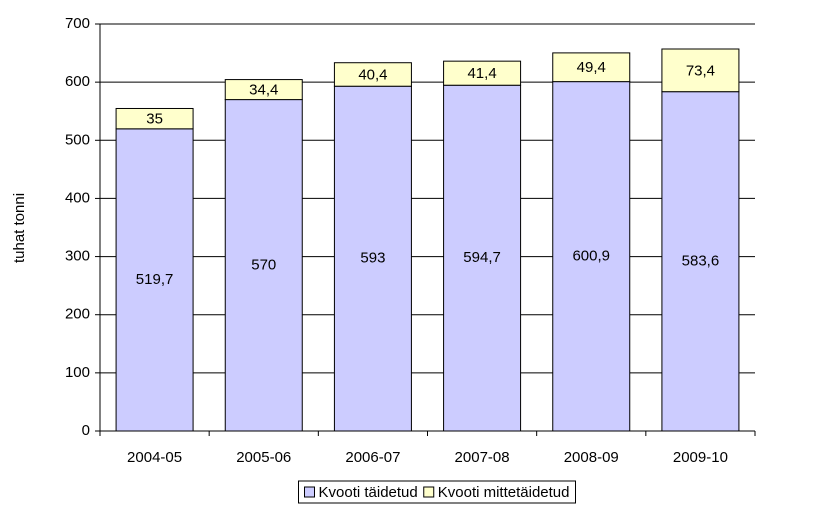 The width and height of the screenshot is (825, 532). What do you see at coordinates (263, 457) in the screenshot?
I see `x-tick-label: 2005-06` at bounding box center [263, 457].